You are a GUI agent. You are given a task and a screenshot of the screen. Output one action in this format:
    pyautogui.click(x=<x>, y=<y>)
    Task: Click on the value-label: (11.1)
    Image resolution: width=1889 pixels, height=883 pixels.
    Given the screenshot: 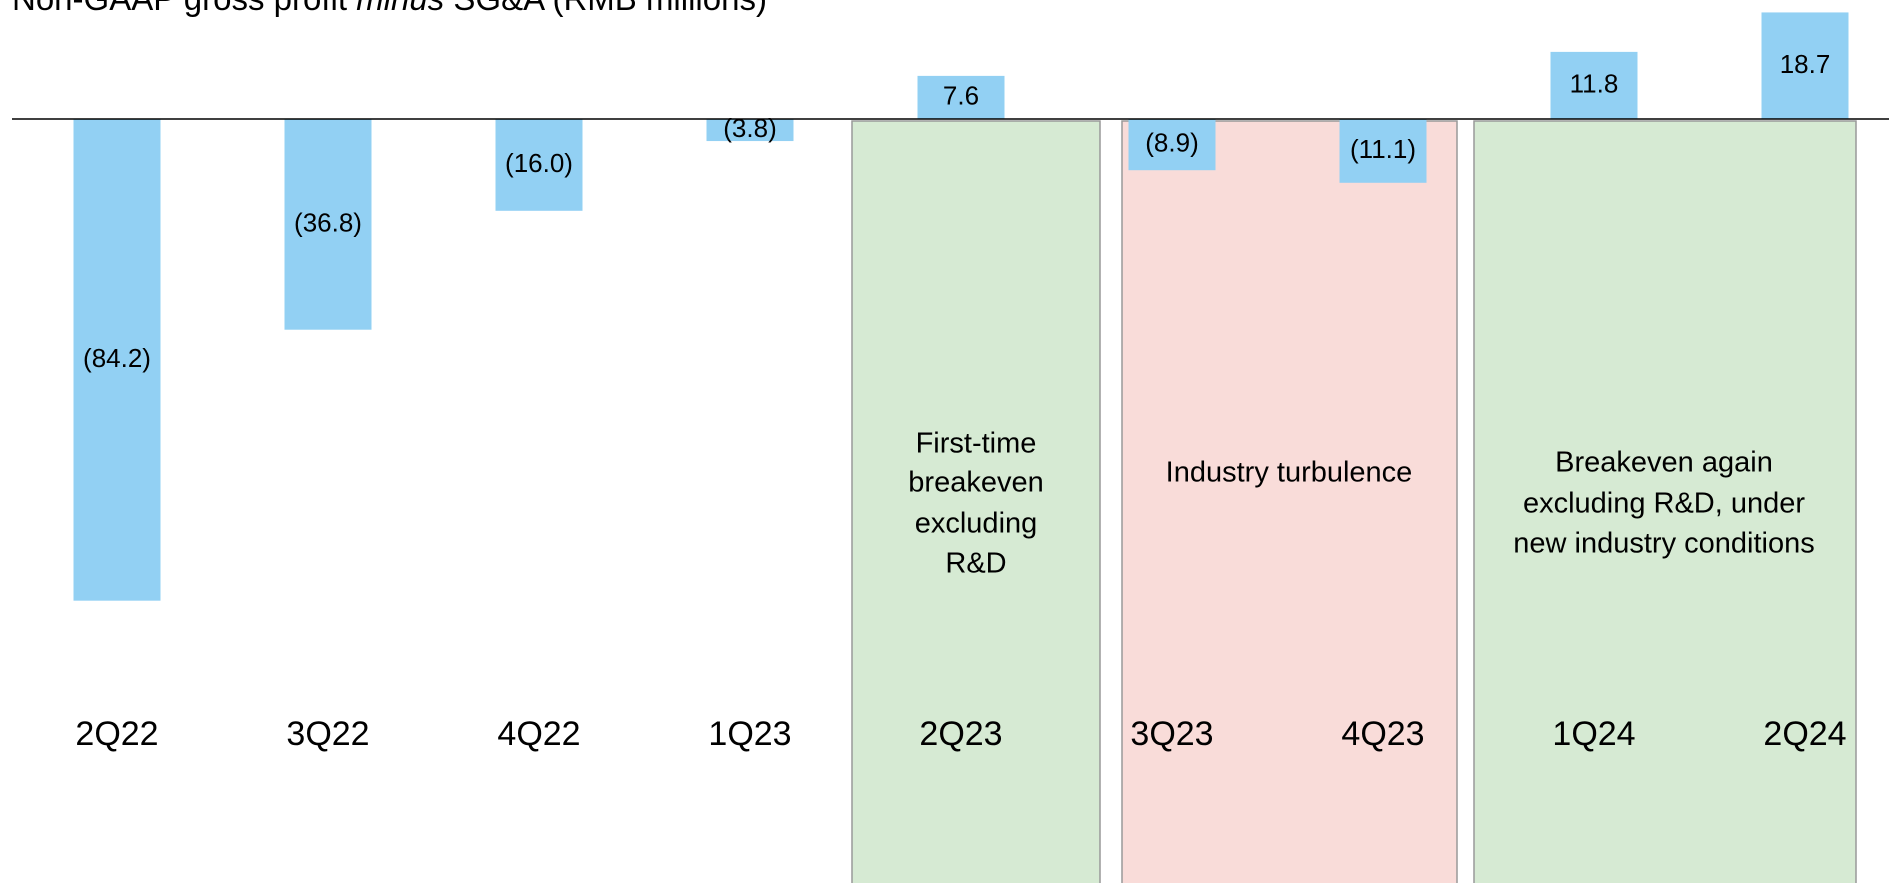 What is the action you would take?
    pyautogui.click(x=1383, y=149)
    